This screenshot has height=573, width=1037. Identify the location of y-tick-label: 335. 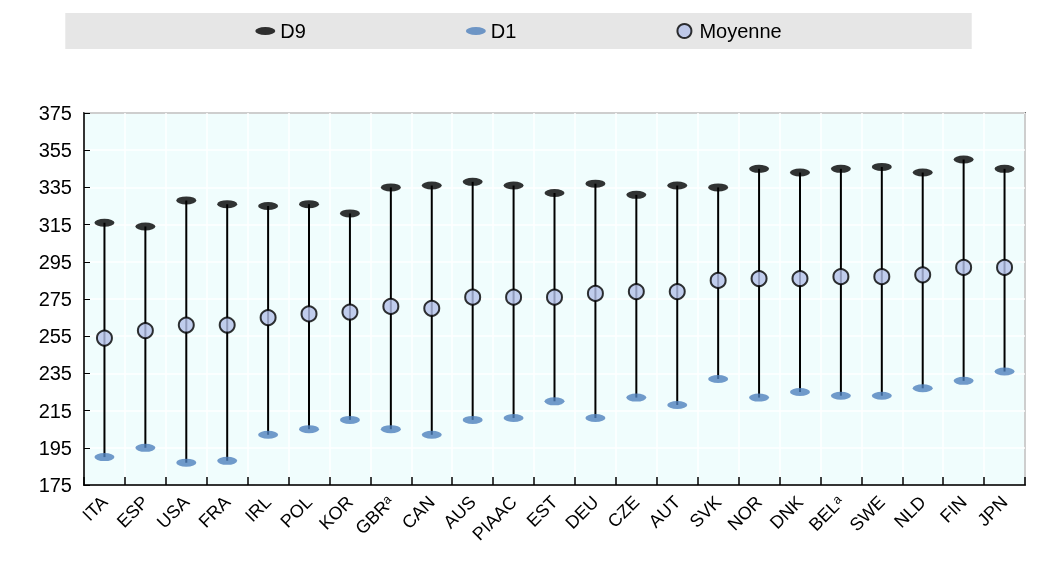
(55, 187).